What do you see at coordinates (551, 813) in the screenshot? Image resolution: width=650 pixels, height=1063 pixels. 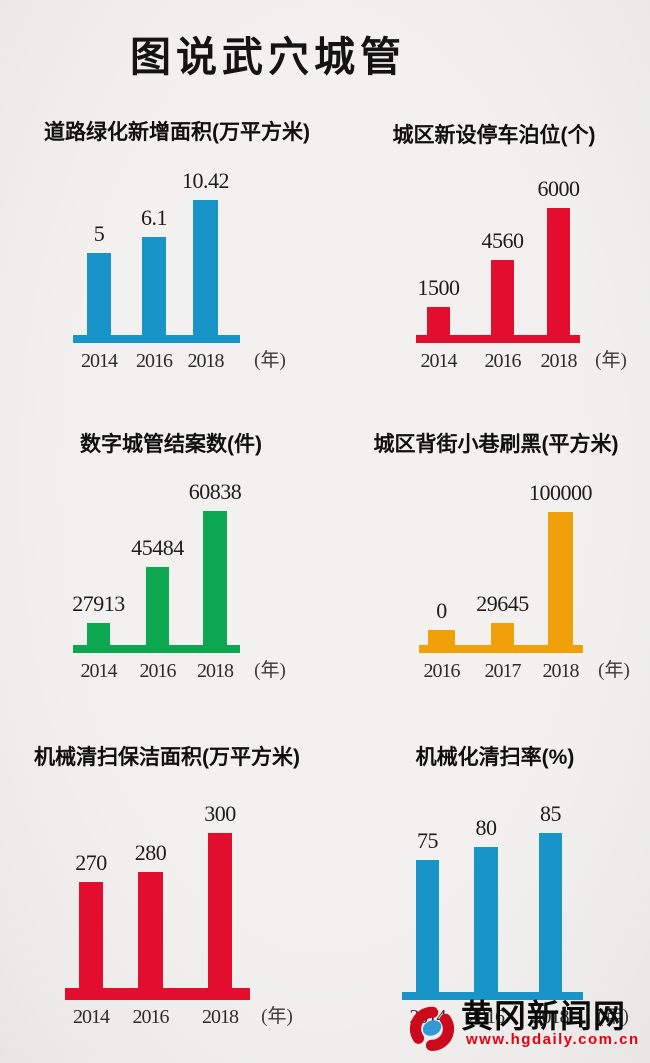 I see `value-label: 85` at bounding box center [551, 813].